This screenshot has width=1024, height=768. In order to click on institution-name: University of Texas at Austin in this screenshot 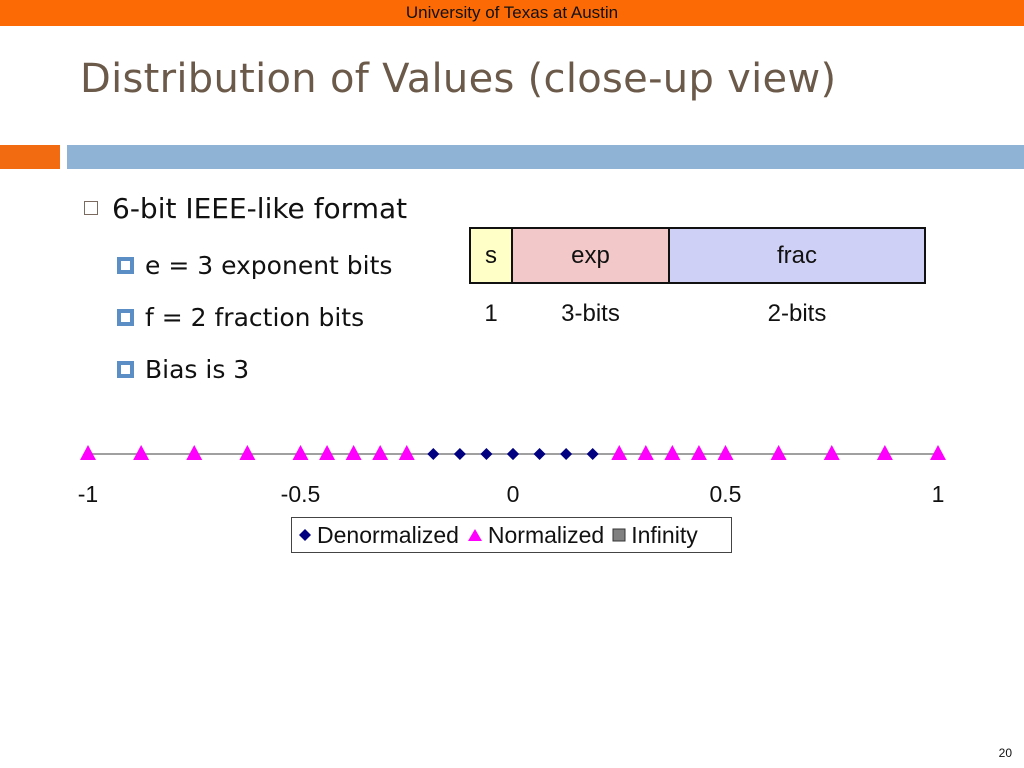, I will do `click(512, 12)`.